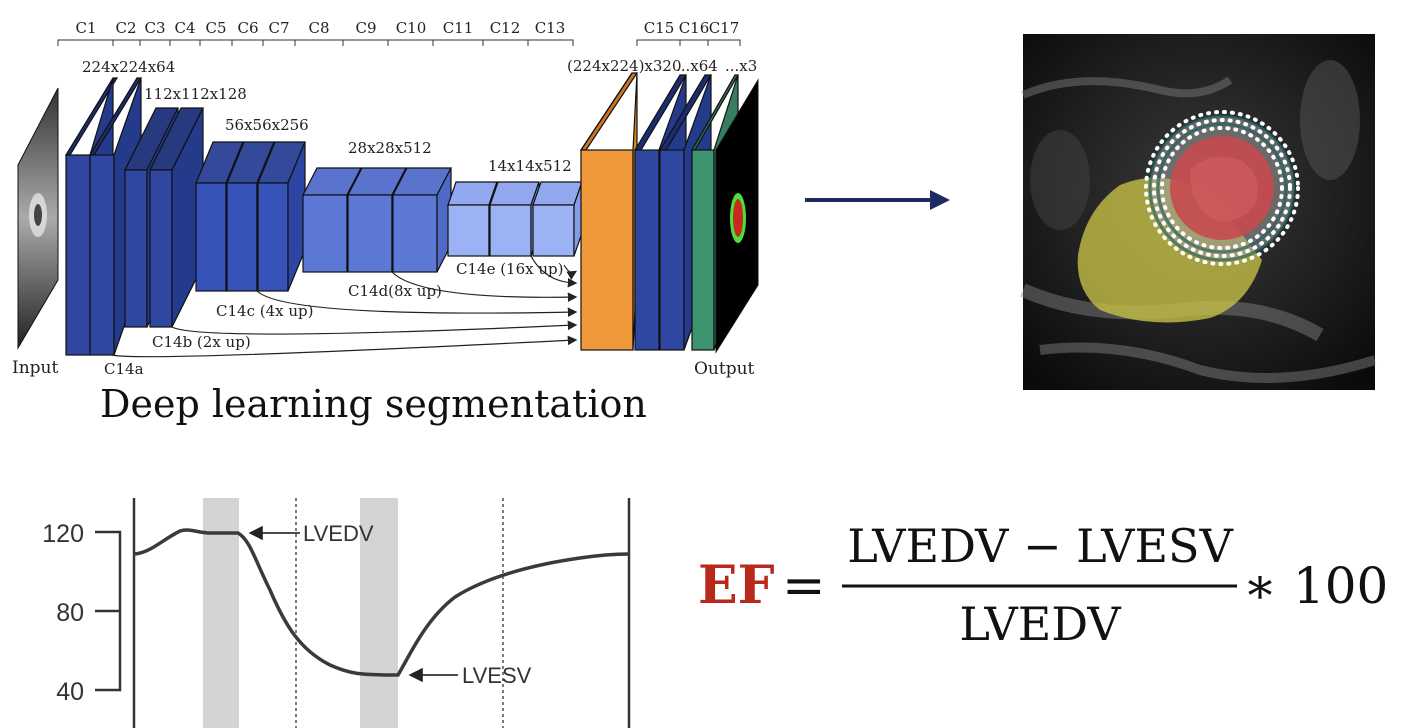 The height and width of the screenshot is (728, 1422). Describe the element at coordinates (373, 404) in the screenshot. I see `network-caption: Deep learning segmentation` at that location.